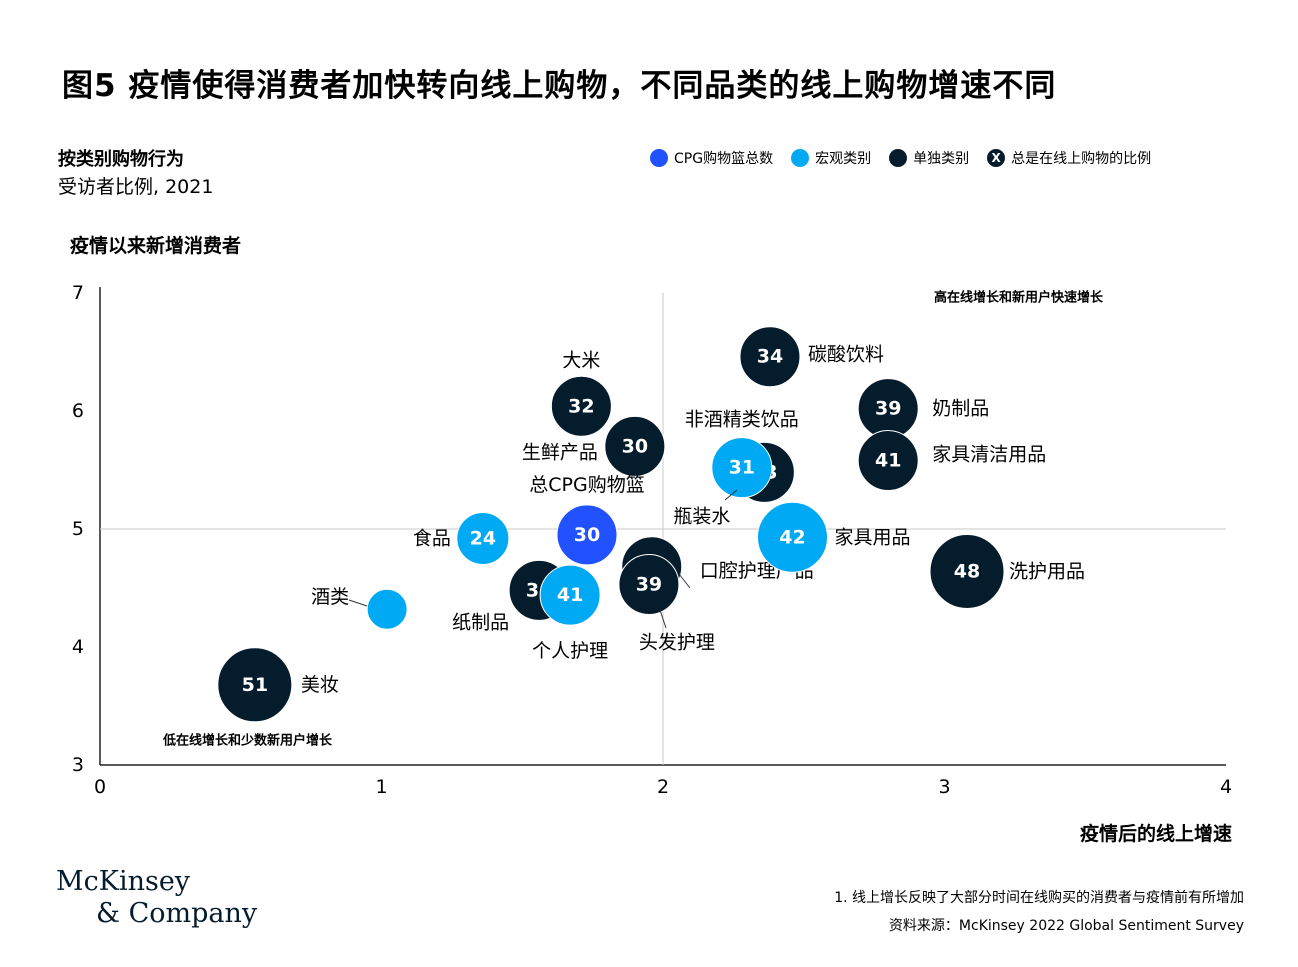 Image resolution: width=1298 pixels, height=967 pixels. I want to click on data-point-label: 洗护用品, so click(1047, 571).